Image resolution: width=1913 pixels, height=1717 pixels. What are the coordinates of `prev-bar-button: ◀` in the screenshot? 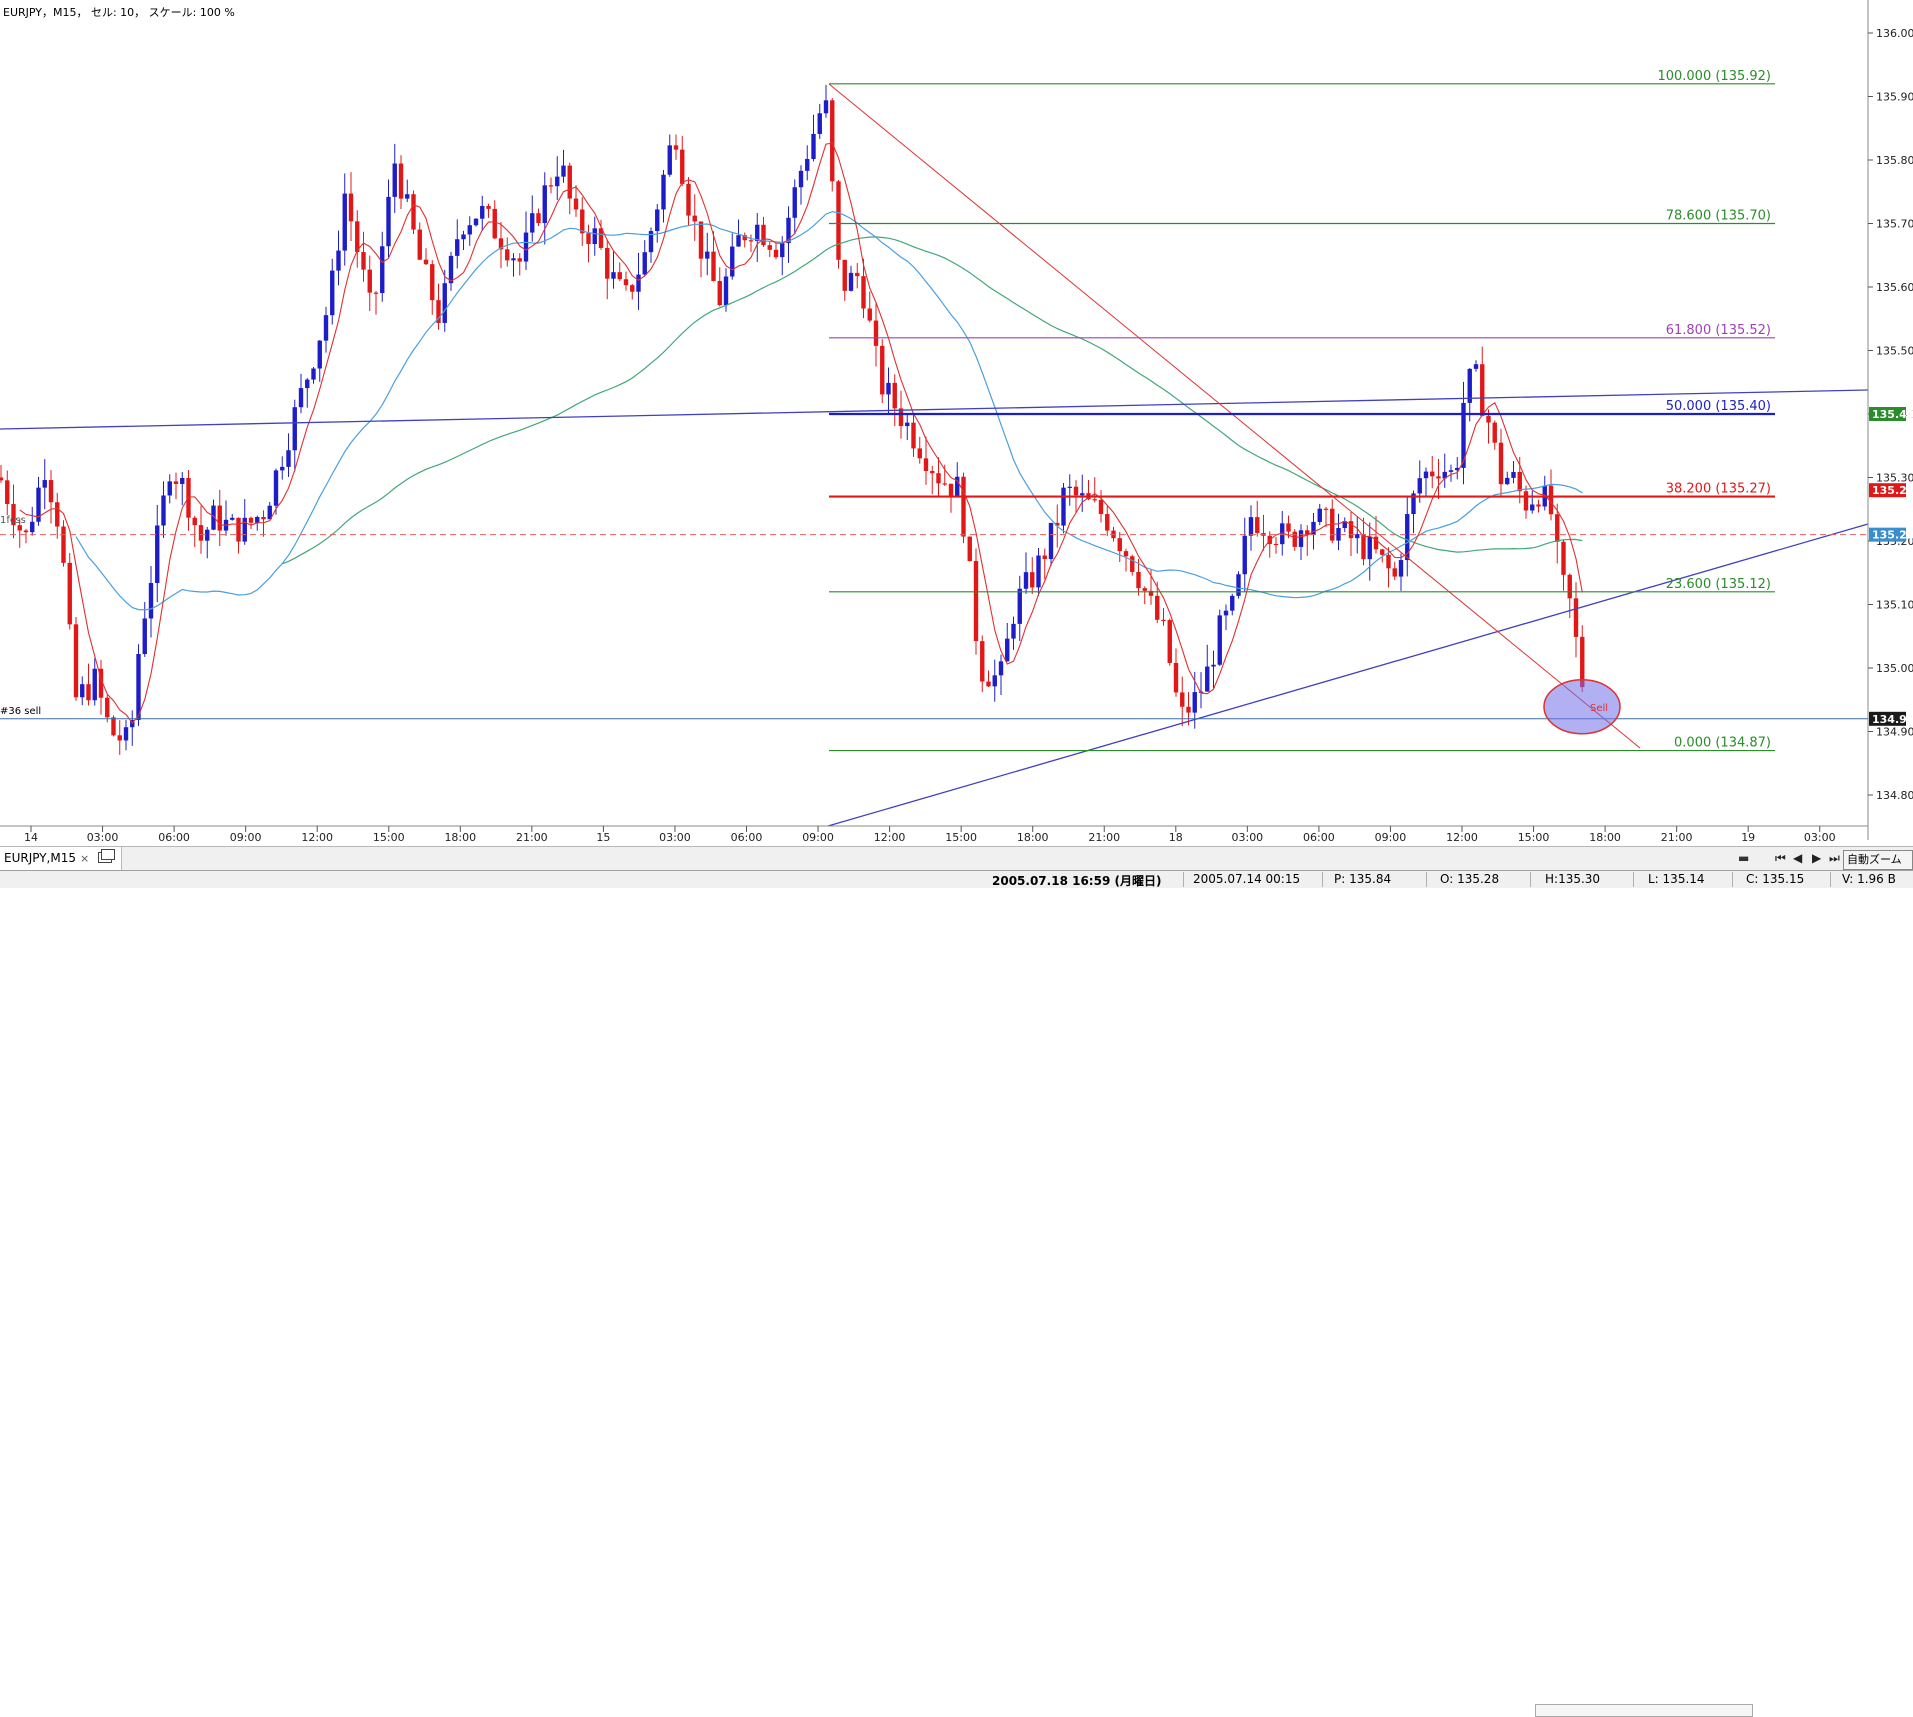 It's located at (1798, 858).